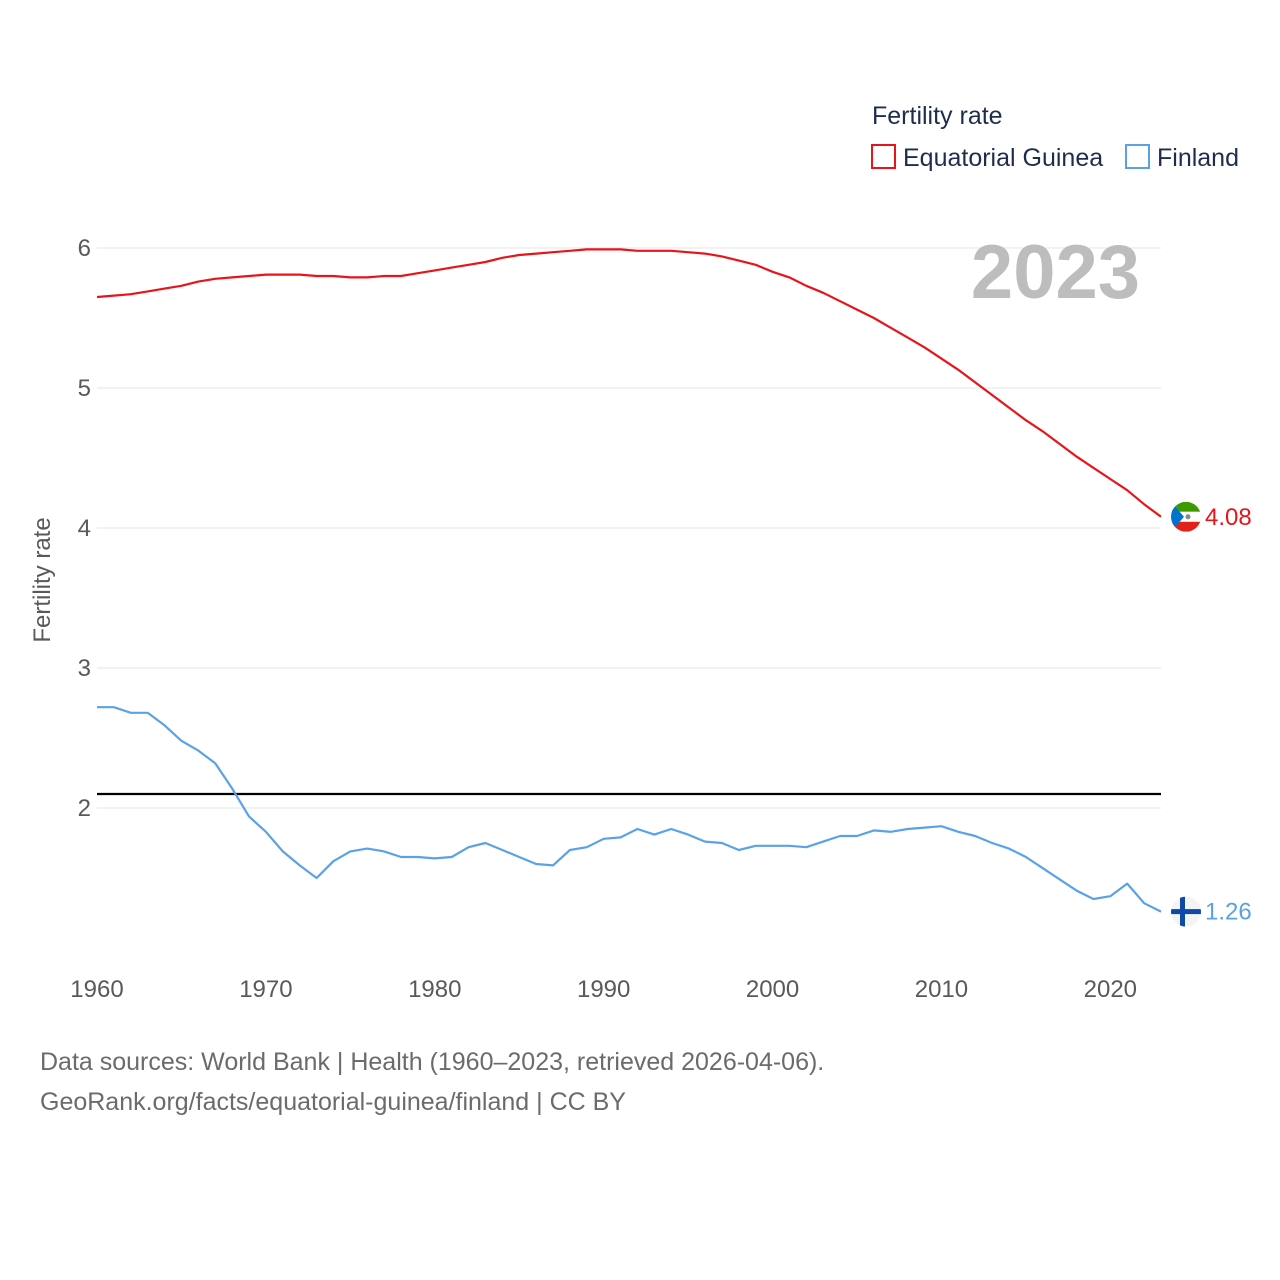  Describe the element at coordinates (1228, 912) in the screenshot. I see `end-value-label-finland: 1.26` at that location.